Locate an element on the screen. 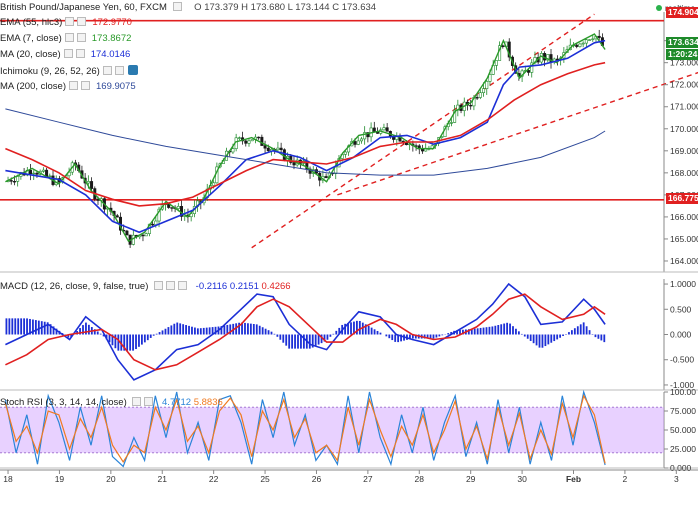 Image resolution: width=698 pixels, height=509 pixels. gear-icon is located at coordinates (132, 70).